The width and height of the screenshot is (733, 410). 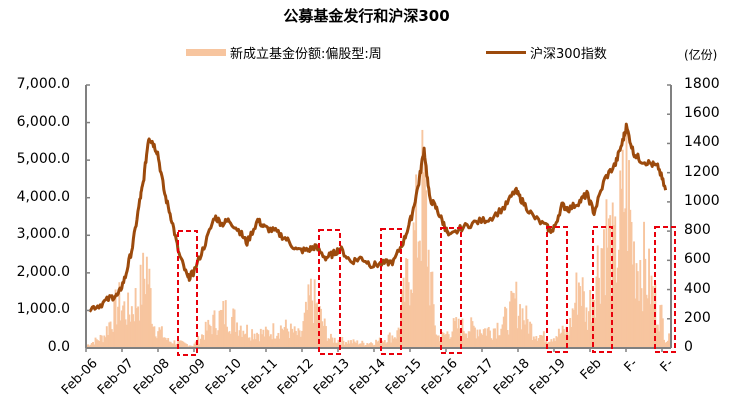 What do you see at coordinates (43, 121) in the screenshot?
I see `left-axis-tick-label: 6,000.0` at bounding box center [43, 121].